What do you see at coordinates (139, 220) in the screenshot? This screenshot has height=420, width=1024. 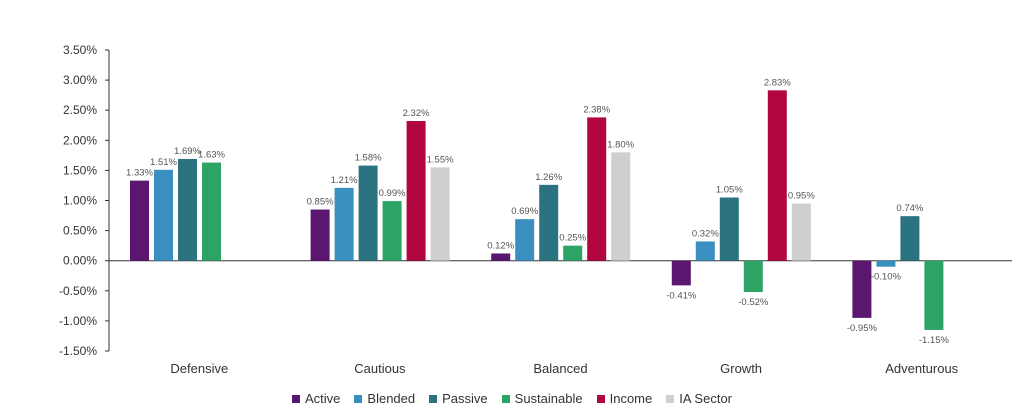 I see `bar-active-defensive` at bounding box center [139, 220].